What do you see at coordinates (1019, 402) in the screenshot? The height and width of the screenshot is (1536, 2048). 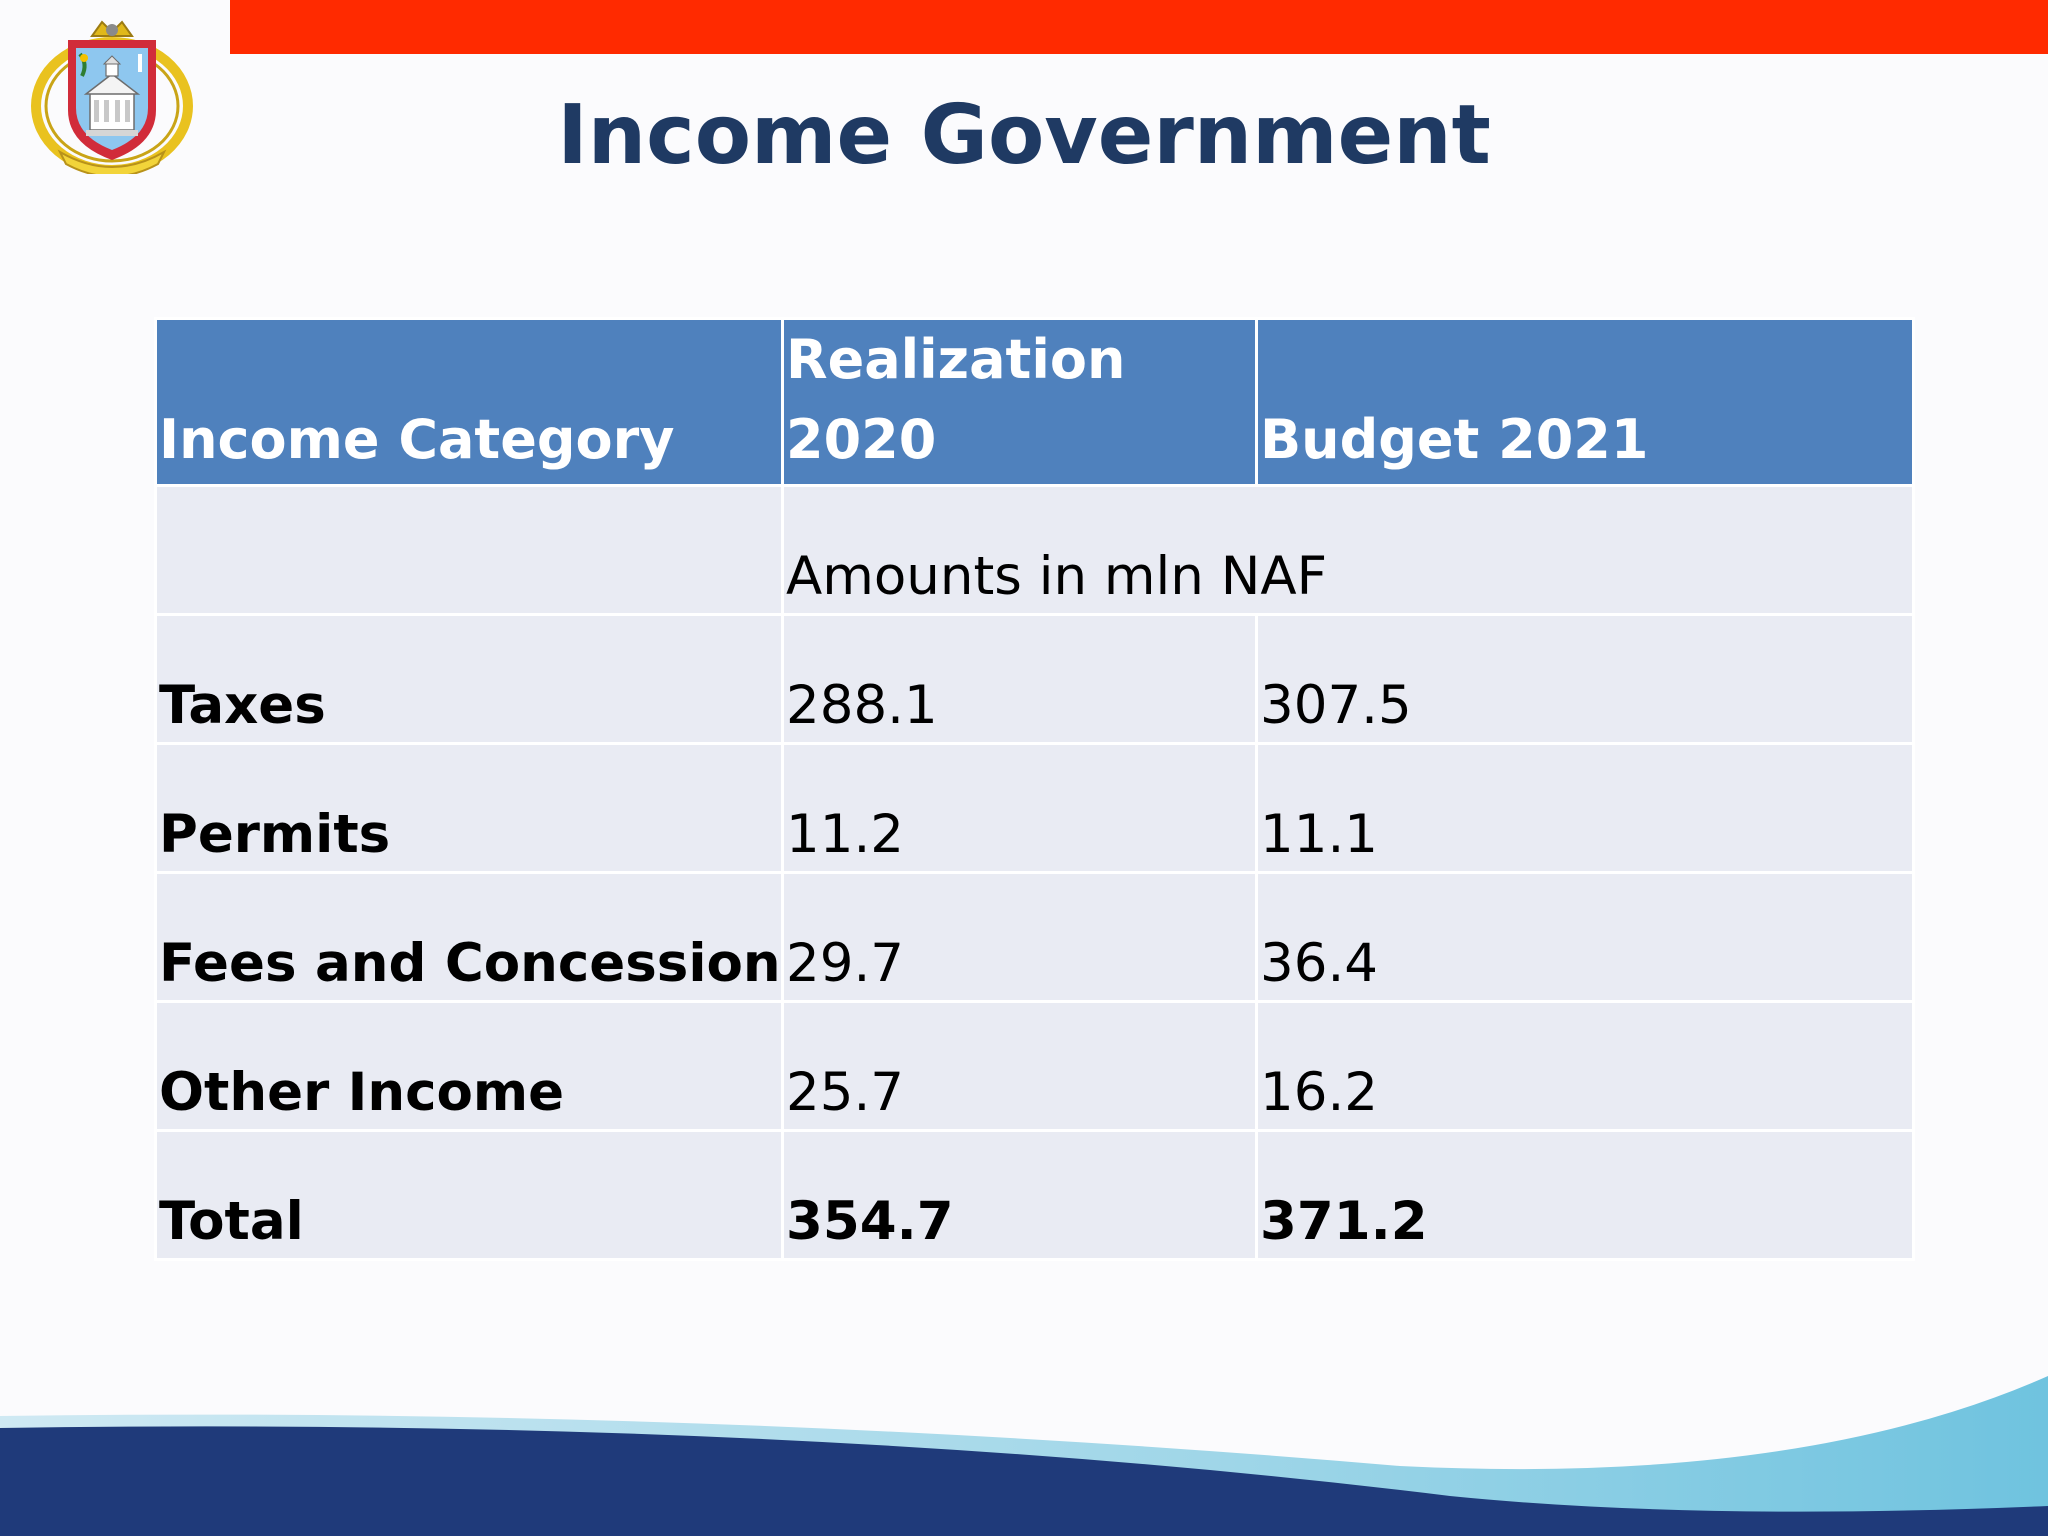 I see `header-realization-2020: Realization 2020` at bounding box center [1019, 402].